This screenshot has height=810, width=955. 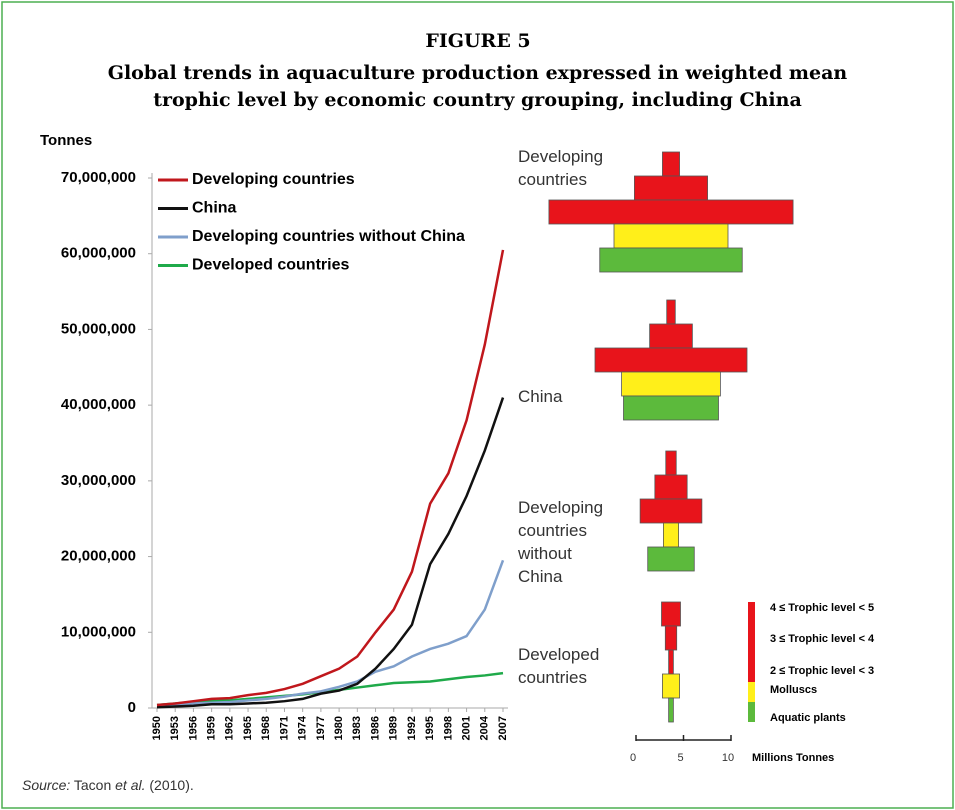 What do you see at coordinates (540, 396) in the screenshot?
I see `pyramid-label: China` at bounding box center [540, 396].